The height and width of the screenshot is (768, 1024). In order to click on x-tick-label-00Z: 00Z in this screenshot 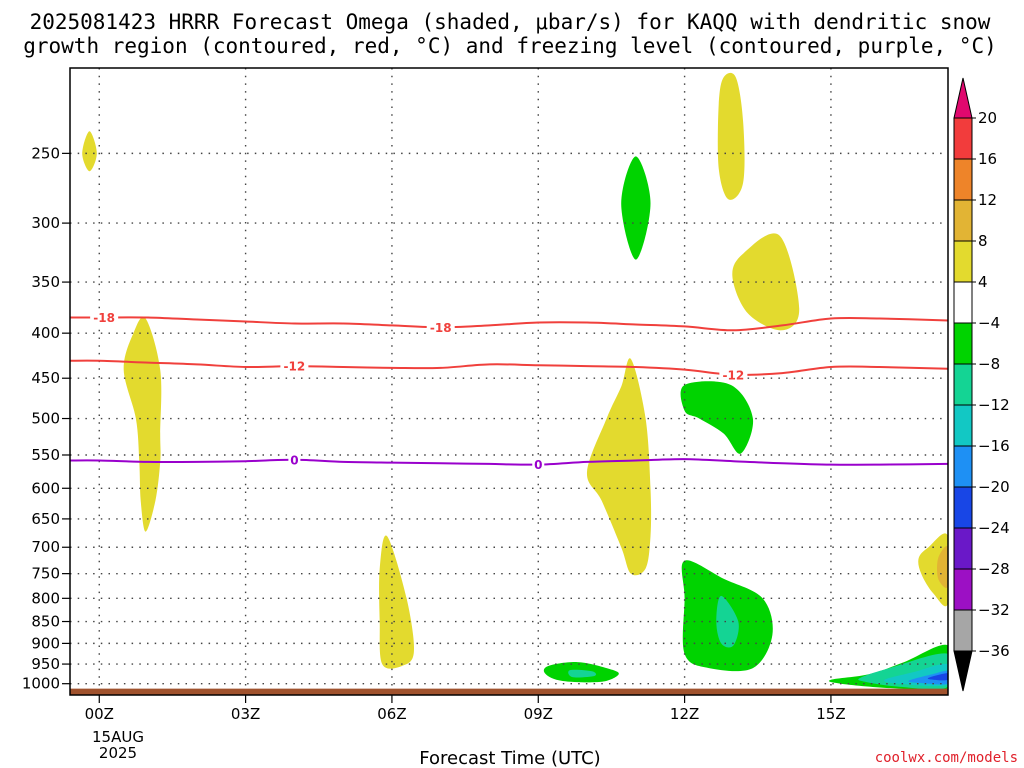, I will do `click(99, 714)`.